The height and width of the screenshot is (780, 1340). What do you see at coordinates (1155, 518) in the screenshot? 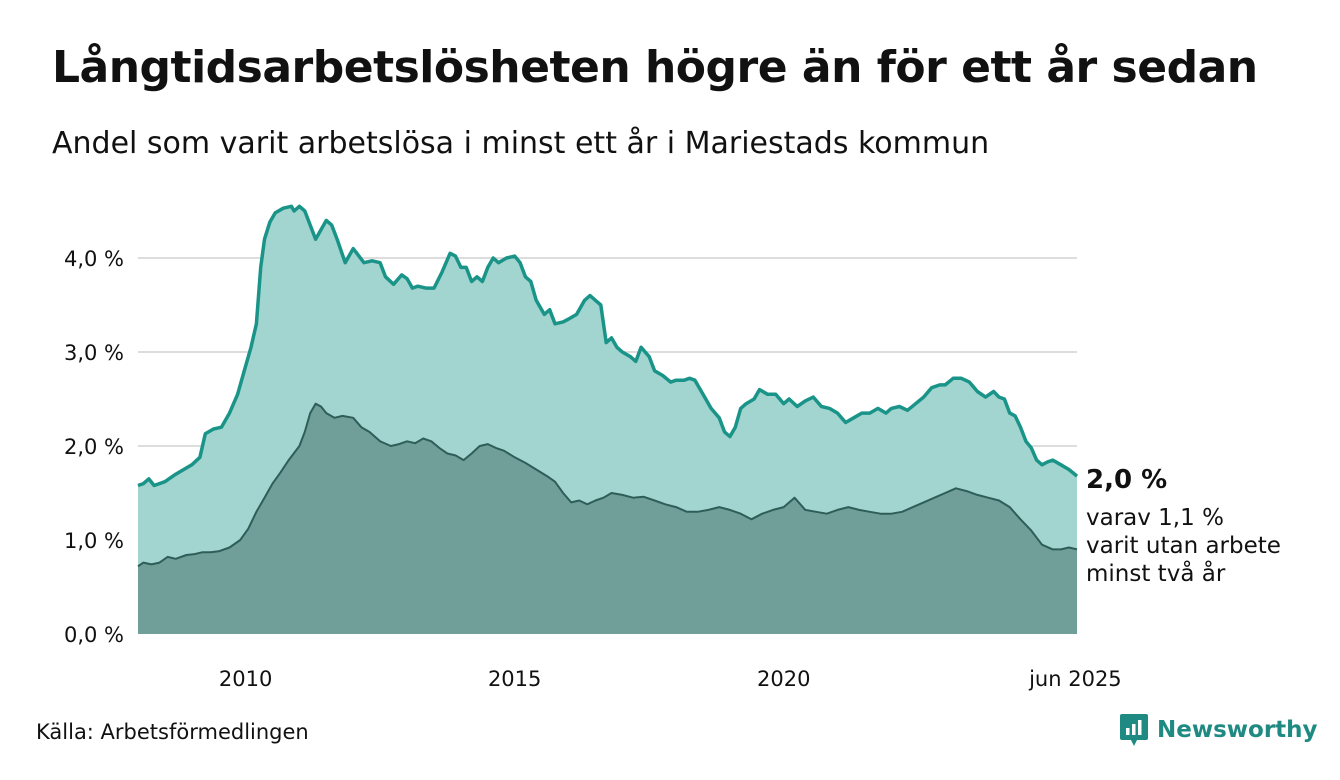
I see `annotation-line-0: varav 1,1 %` at bounding box center [1155, 518].